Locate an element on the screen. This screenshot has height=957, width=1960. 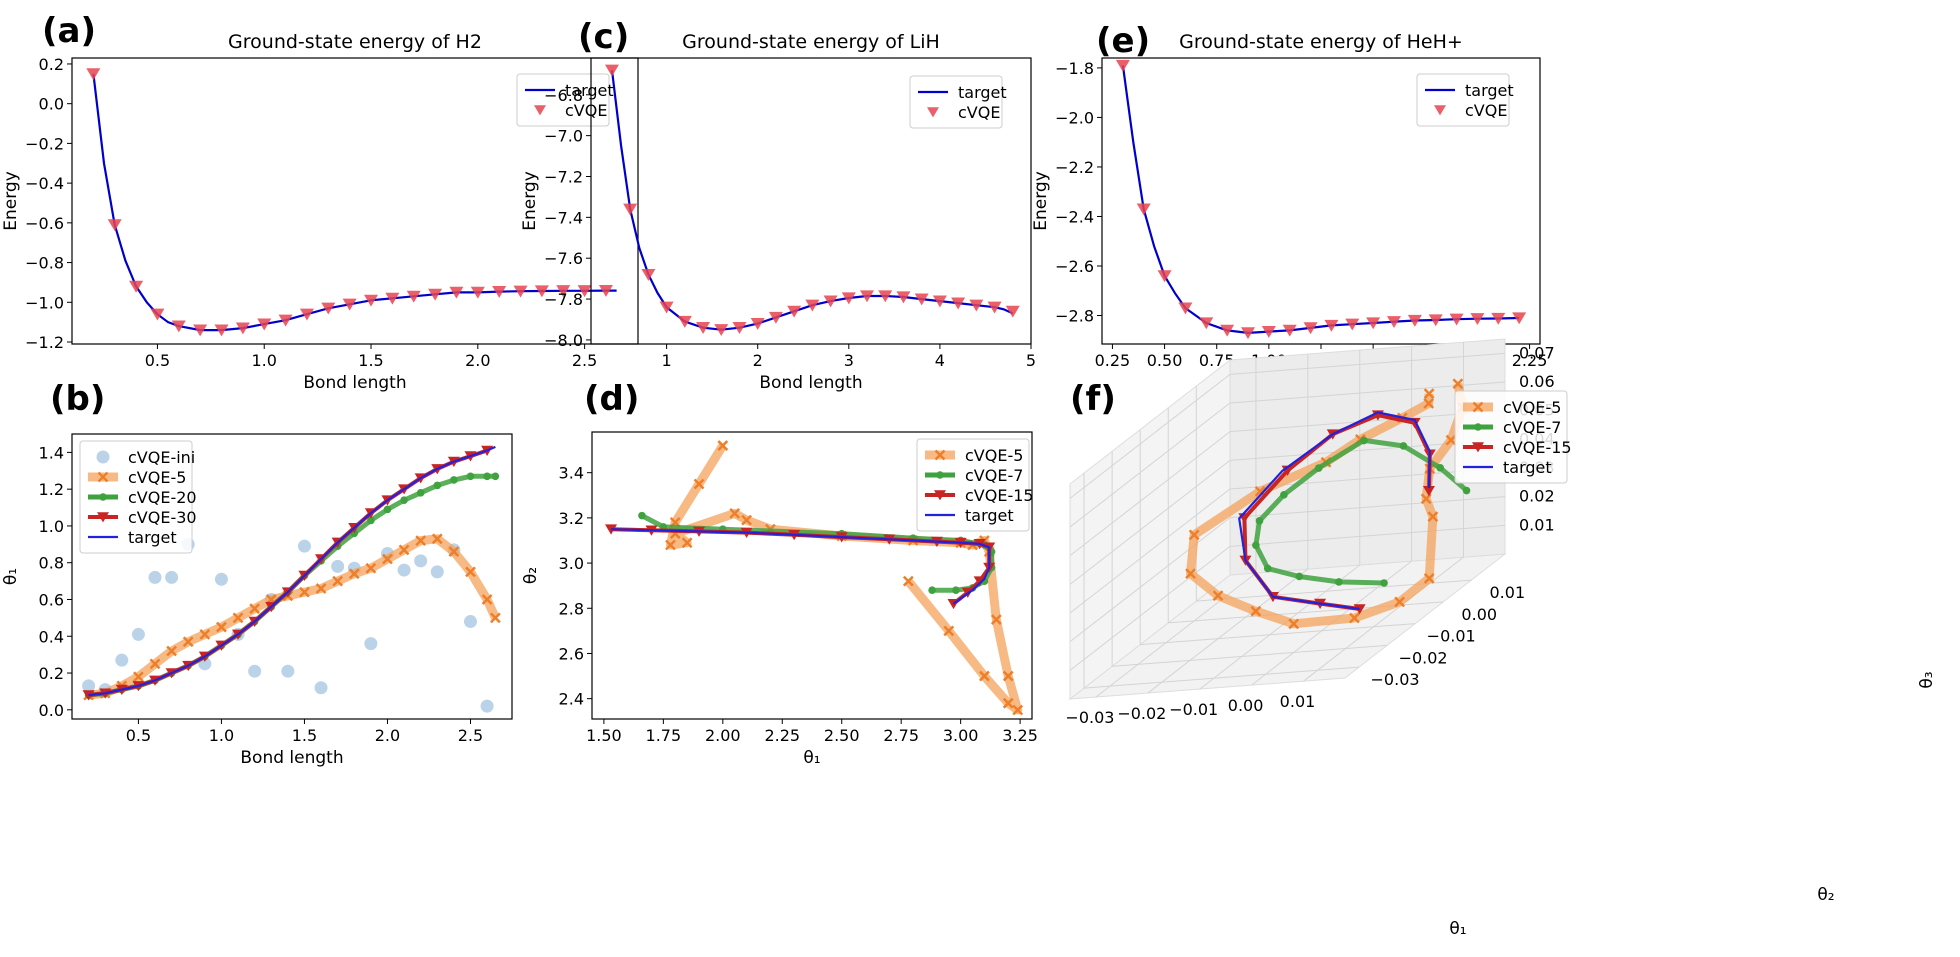
series-line is located at coordinates (1361, 511).